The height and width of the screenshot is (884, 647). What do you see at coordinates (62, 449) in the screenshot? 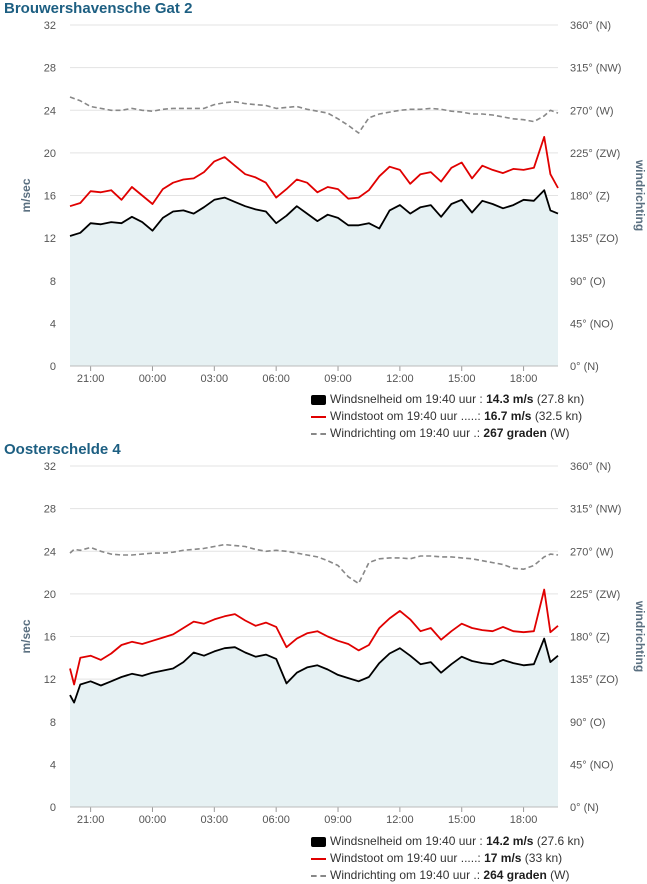
I see `chart-title: Oosterschelde 4` at bounding box center [62, 449].